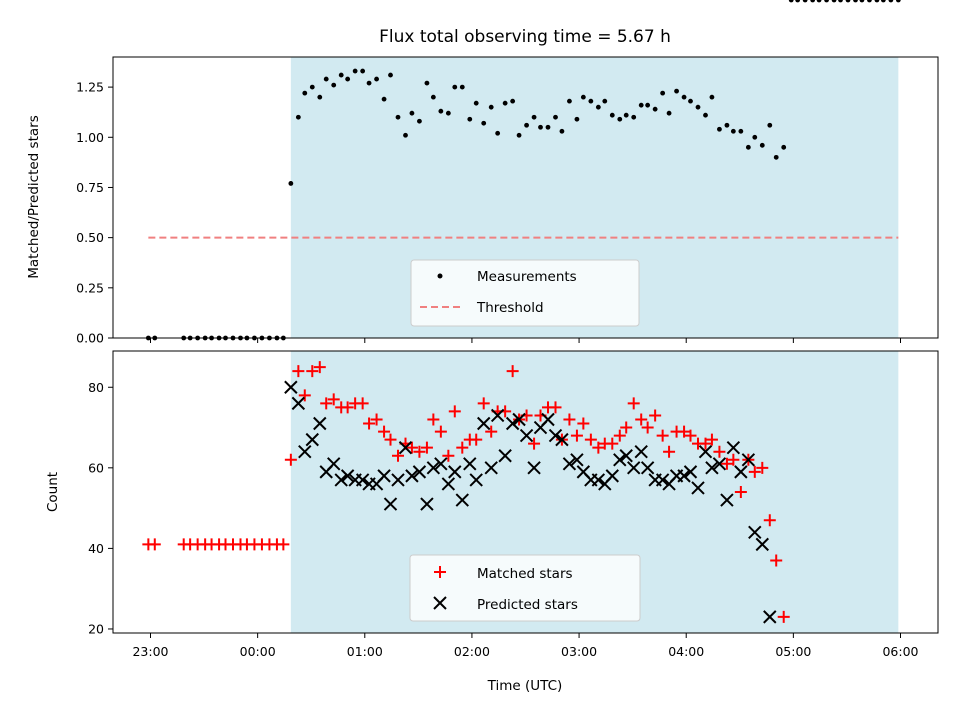 Image resolution: width=960 pixels, height=720 pixels. What do you see at coordinates (440, 572) in the screenshot?
I see `legend-marker-matched` at bounding box center [440, 572].